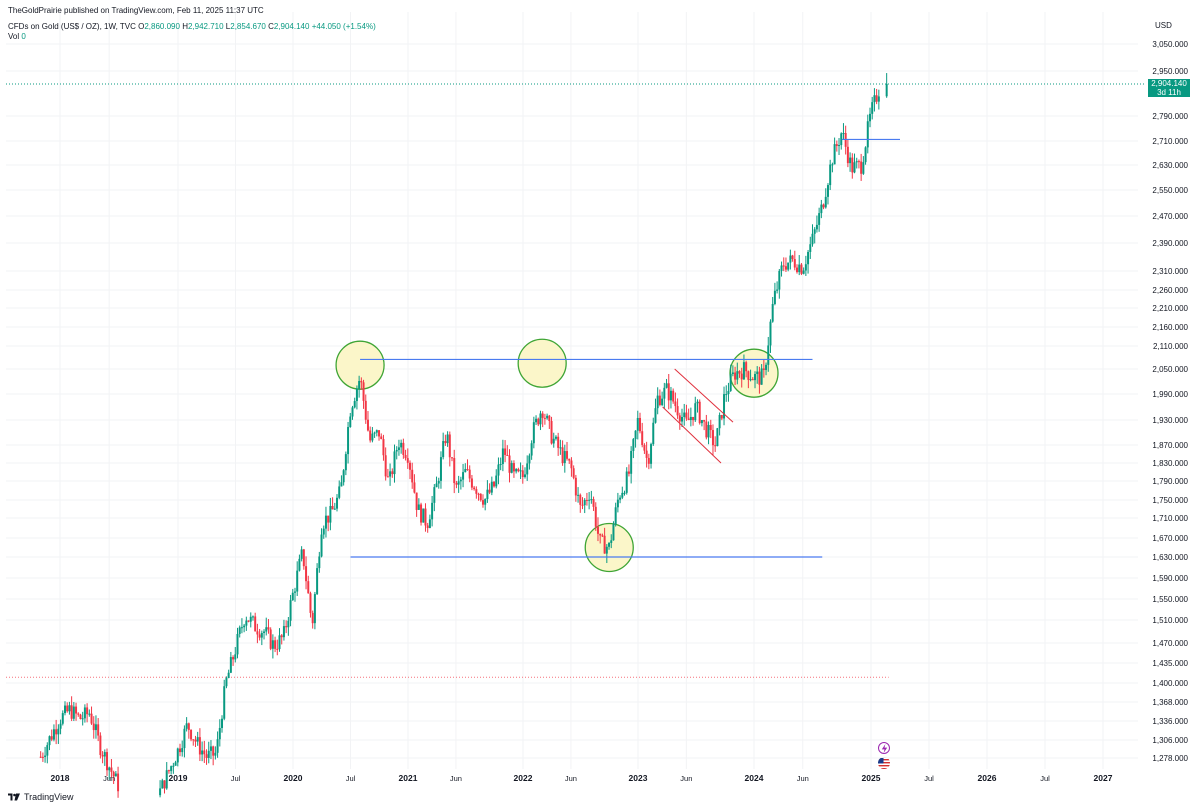 This screenshot has height=807, width=1200. I want to click on footer-brand: TradingView, so click(41, 797).